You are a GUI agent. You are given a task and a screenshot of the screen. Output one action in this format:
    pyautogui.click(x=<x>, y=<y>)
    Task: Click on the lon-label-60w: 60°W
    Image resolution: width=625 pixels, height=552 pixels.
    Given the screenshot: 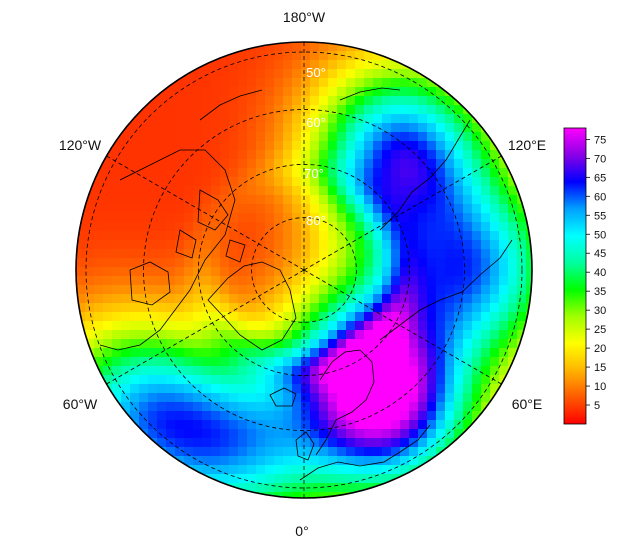 What is the action you would take?
    pyautogui.click(x=80, y=404)
    